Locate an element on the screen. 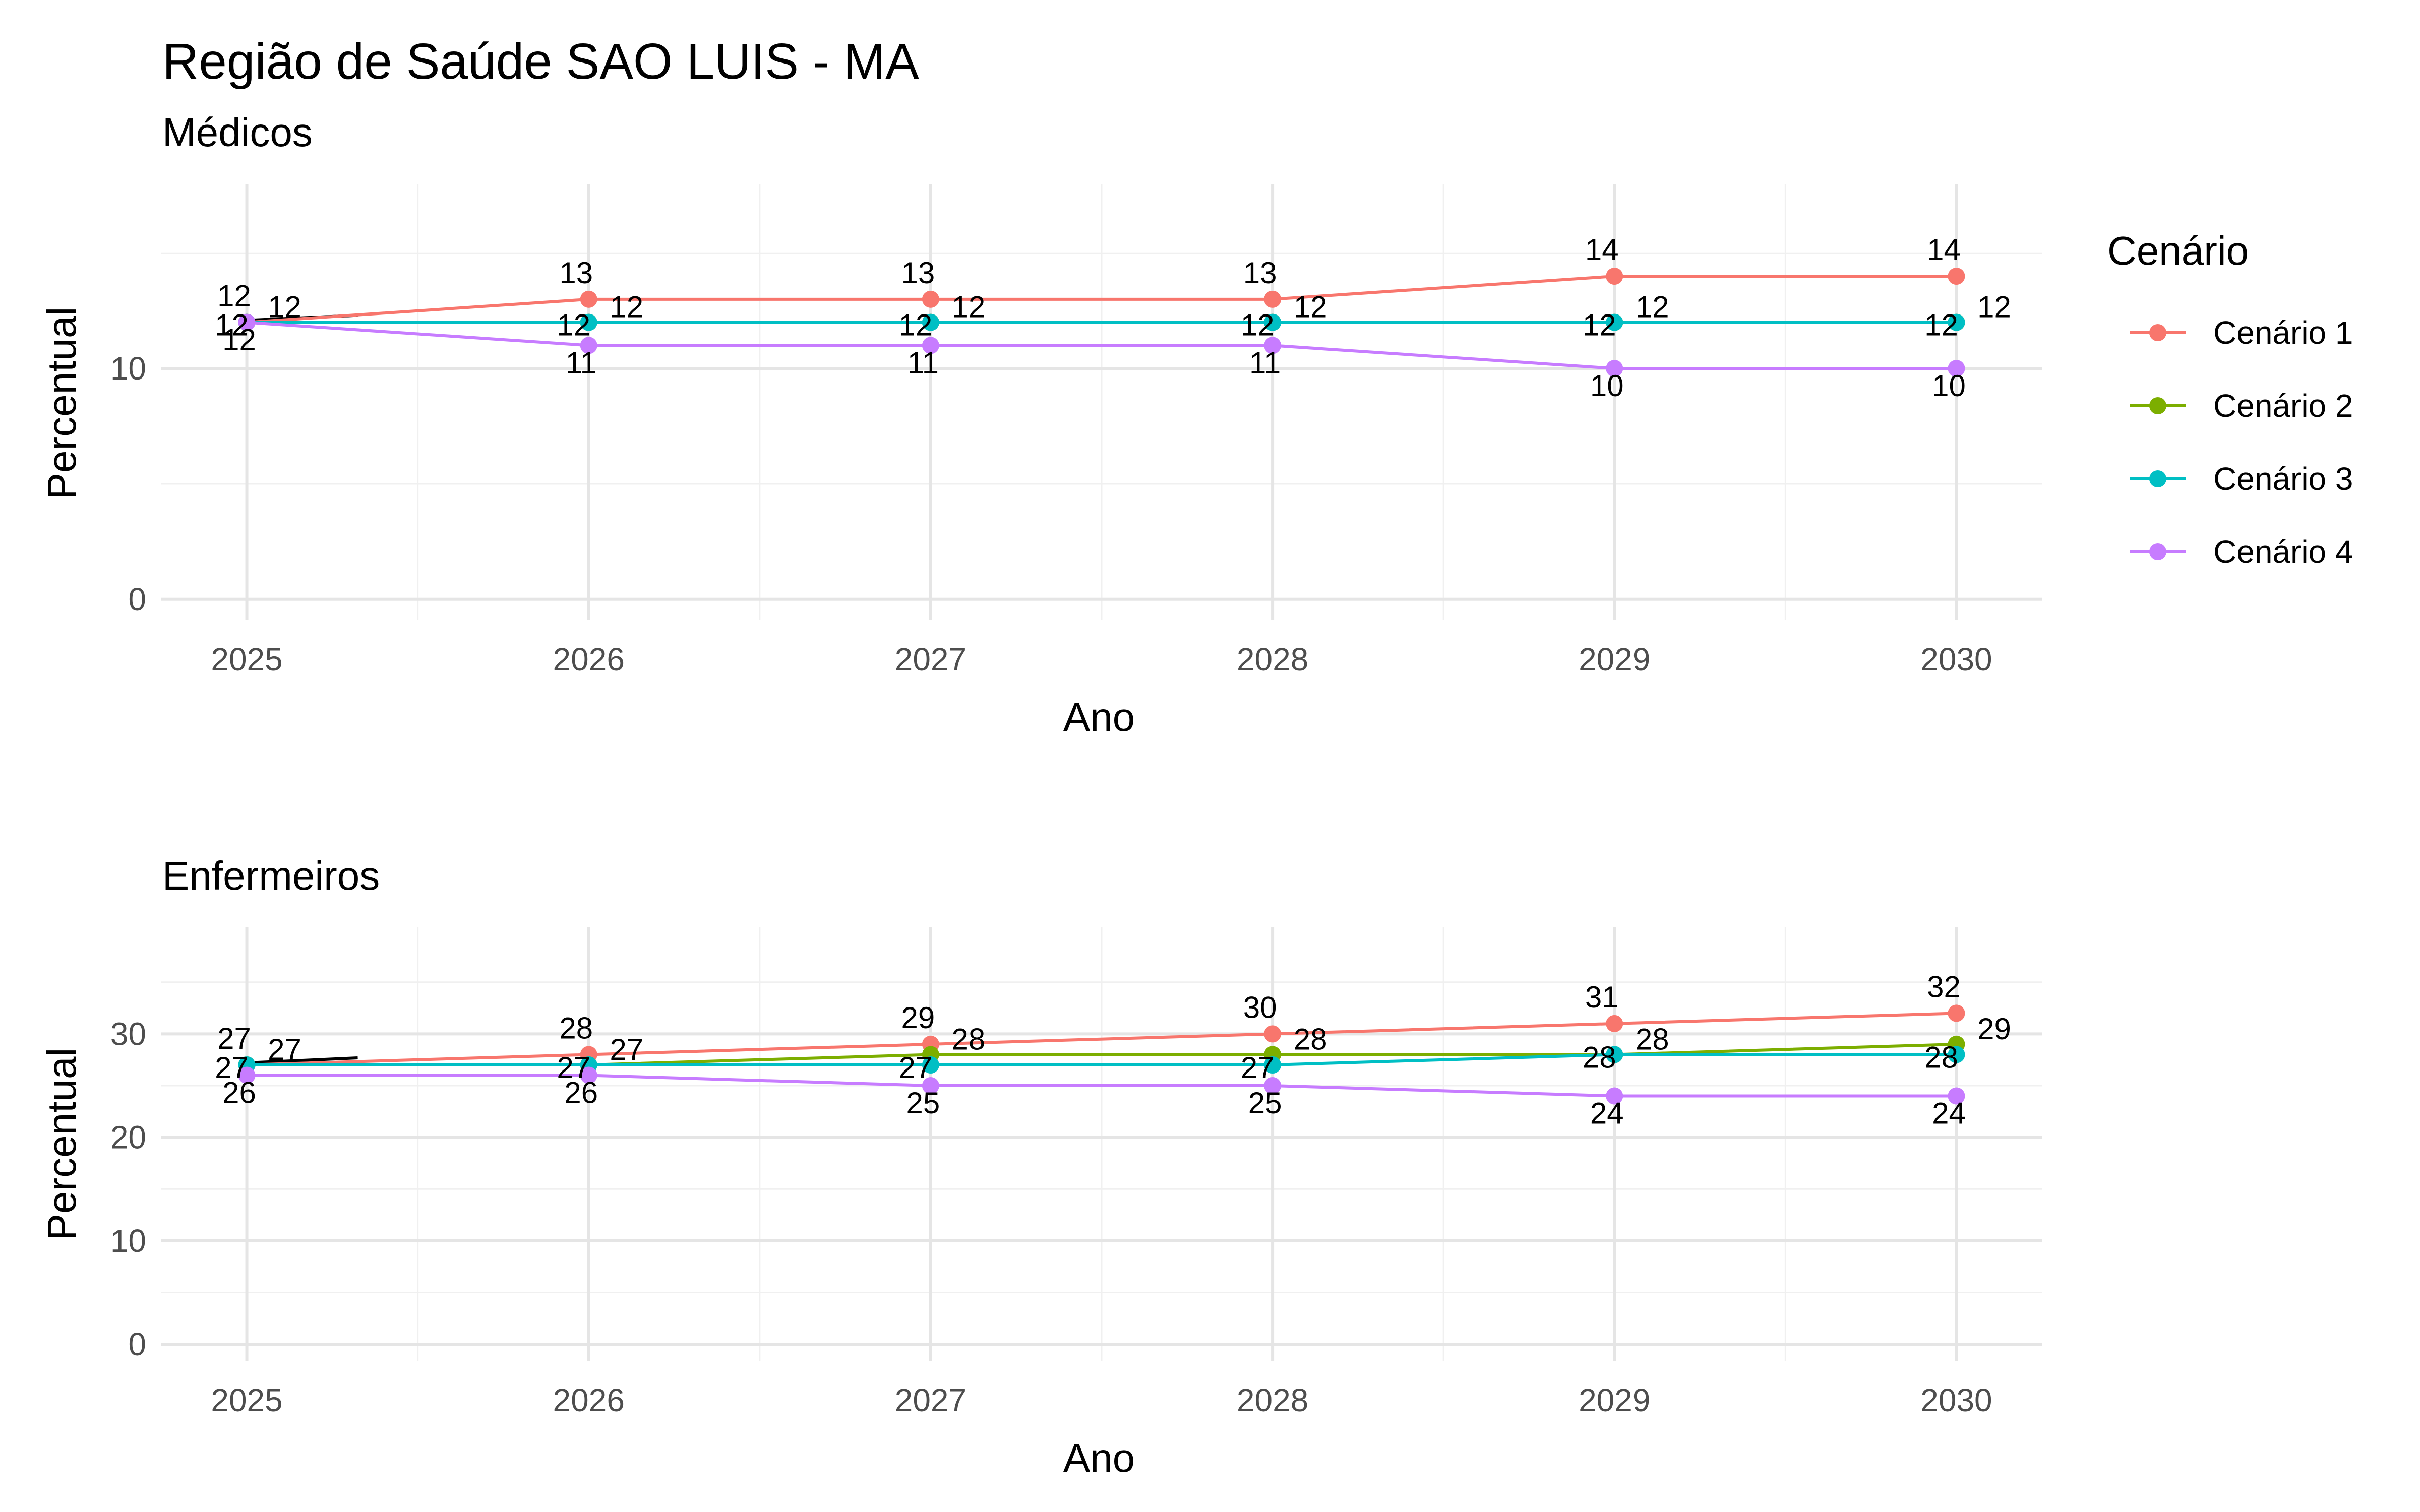 The height and width of the screenshot is (1512, 2420). legend-item-label: Cenário 2 is located at coordinates (2283, 406).